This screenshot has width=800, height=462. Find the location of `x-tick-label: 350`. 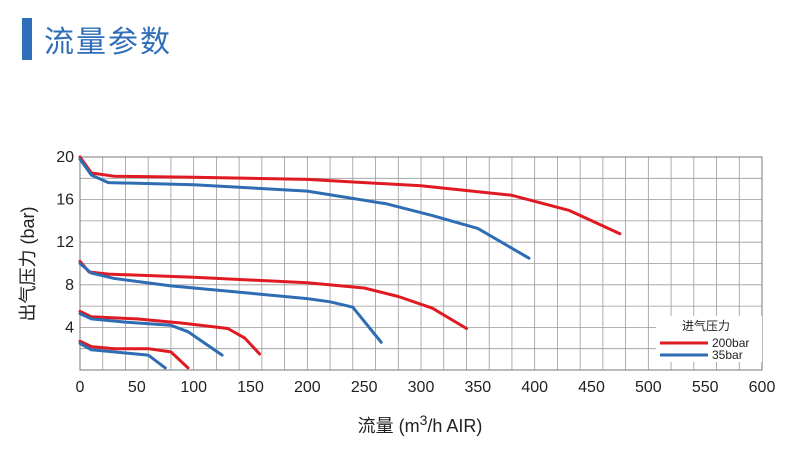

x-tick-label: 350 is located at coordinates (477, 387).